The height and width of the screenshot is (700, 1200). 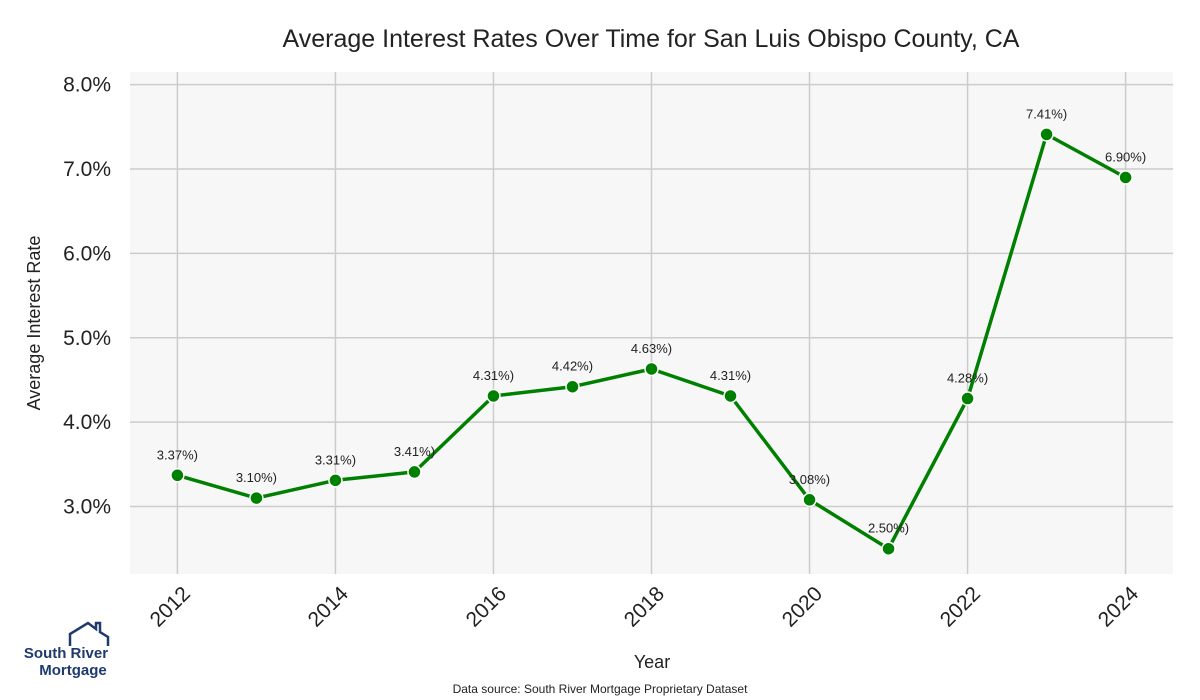 What do you see at coordinates (967, 378) in the screenshot?
I see `data-label: 4.28%)` at bounding box center [967, 378].